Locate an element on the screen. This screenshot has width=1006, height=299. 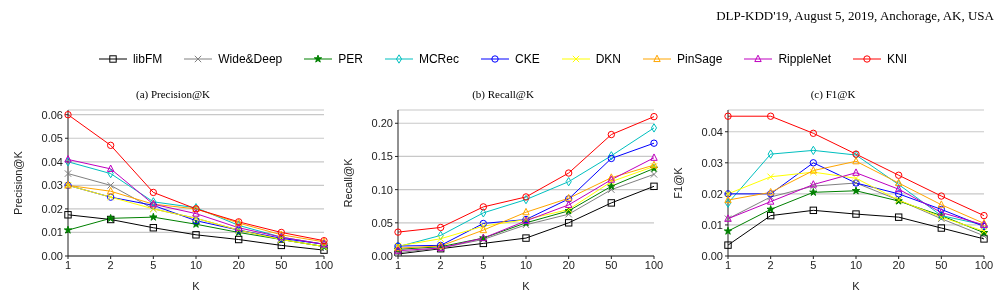
legend-label: DKN is located at coordinates (608, 59).